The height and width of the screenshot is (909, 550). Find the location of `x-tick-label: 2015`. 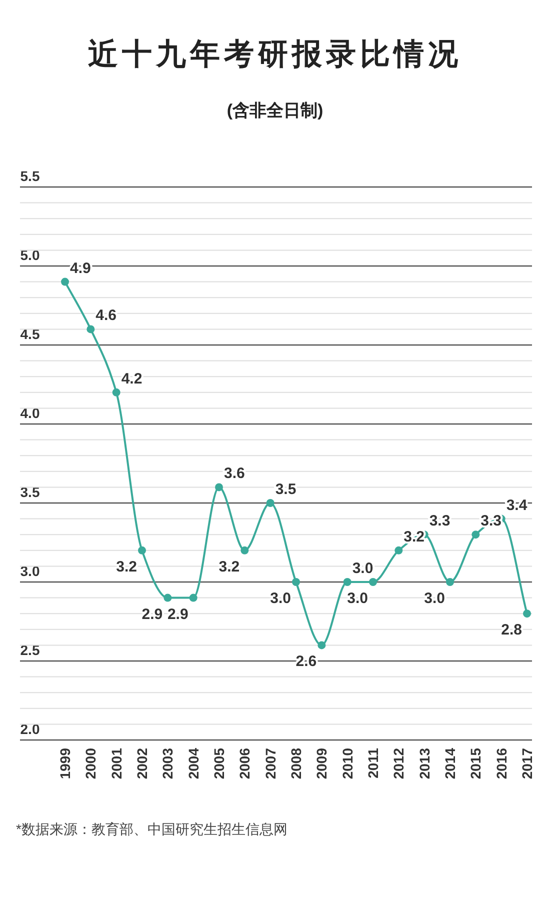

x-tick-label: 2015 is located at coordinates (476, 764).